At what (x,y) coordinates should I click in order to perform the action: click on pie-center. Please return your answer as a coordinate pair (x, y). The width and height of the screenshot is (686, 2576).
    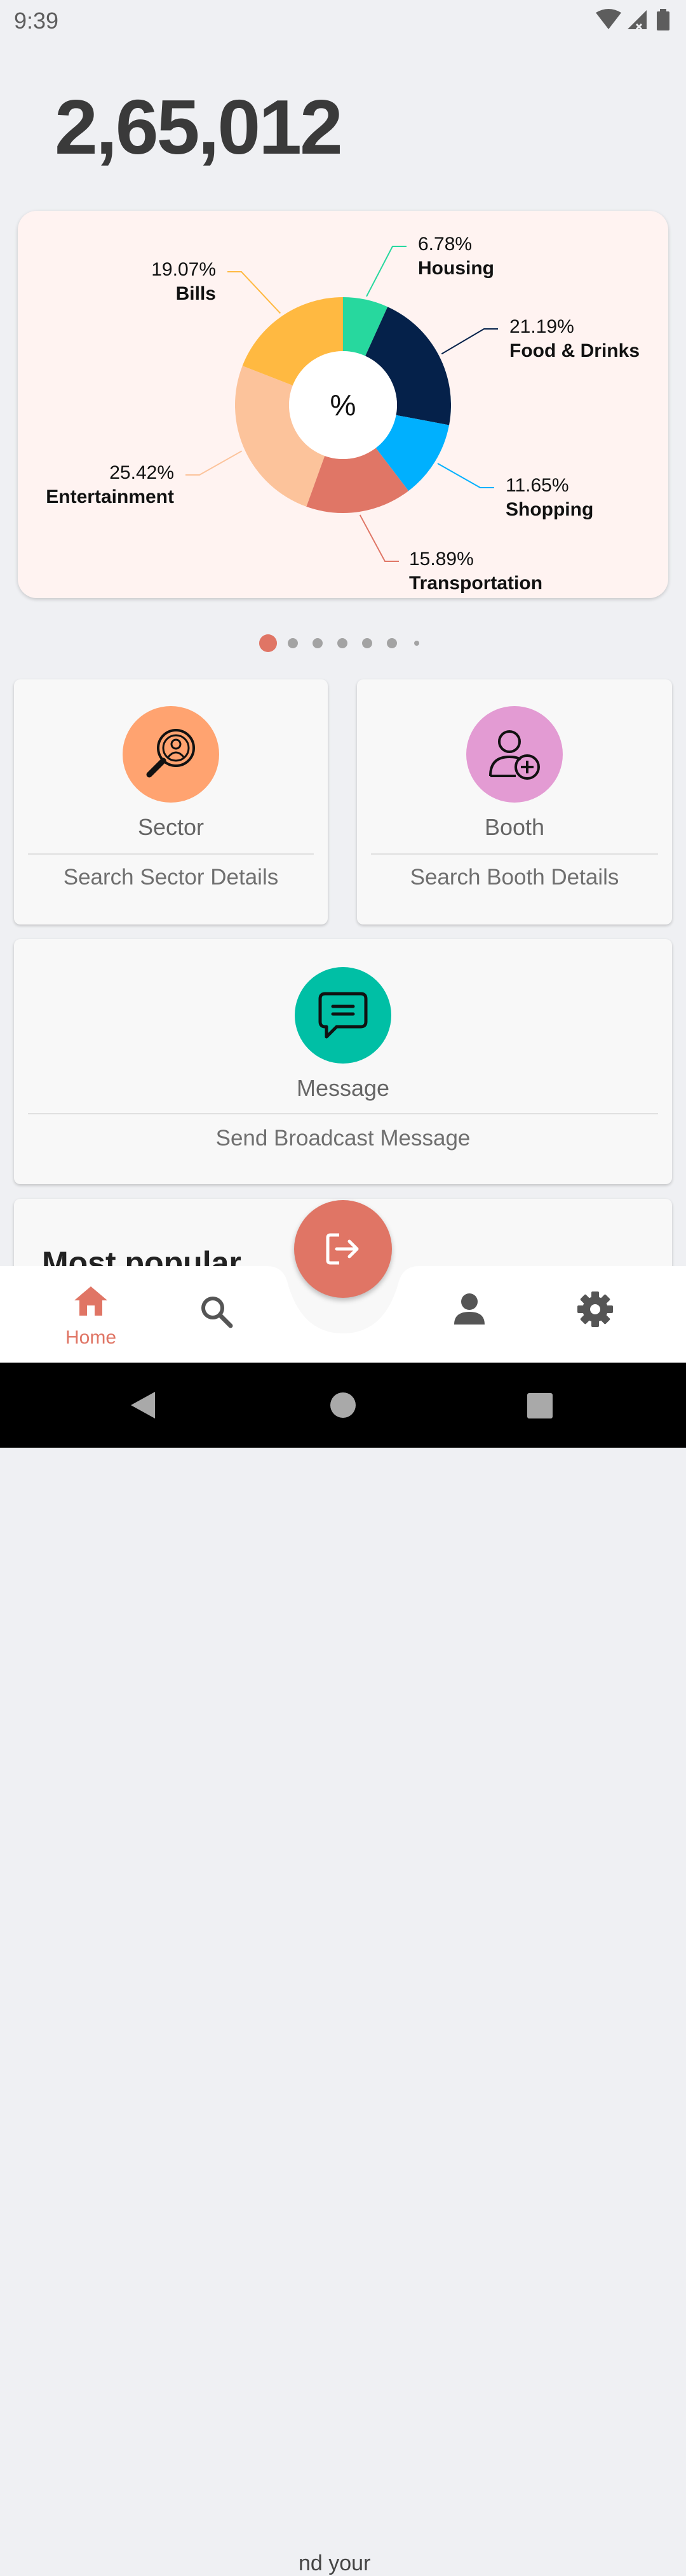
    Looking at the image, I should click on (343, 405).